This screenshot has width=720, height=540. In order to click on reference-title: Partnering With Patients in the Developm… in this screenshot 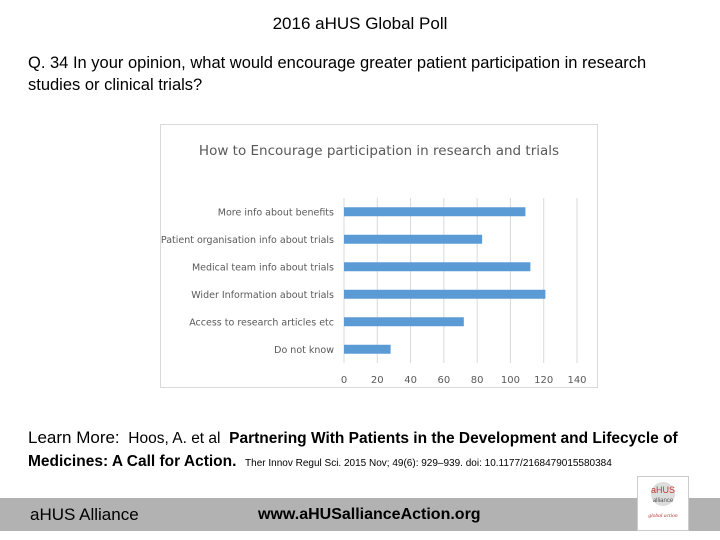, I will do `click(353, 450)`.